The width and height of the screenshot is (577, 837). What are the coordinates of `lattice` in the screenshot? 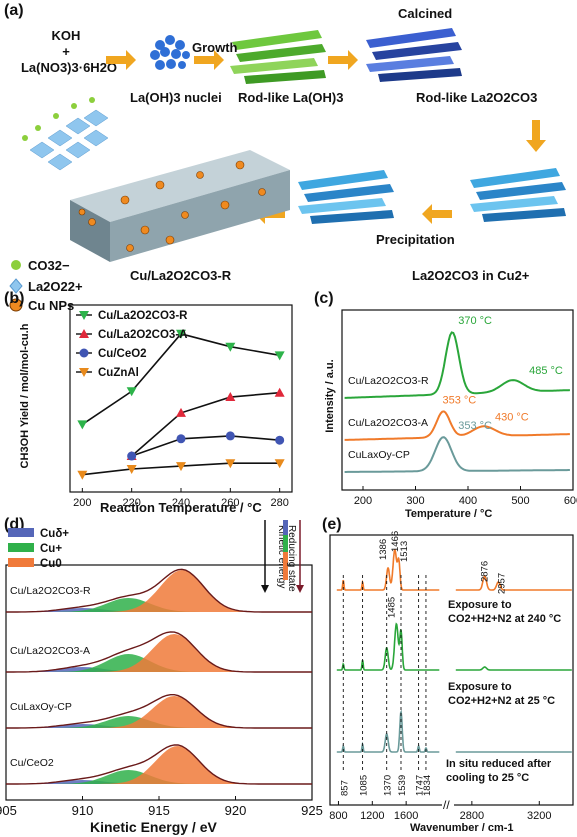 It's located at (69, 140).